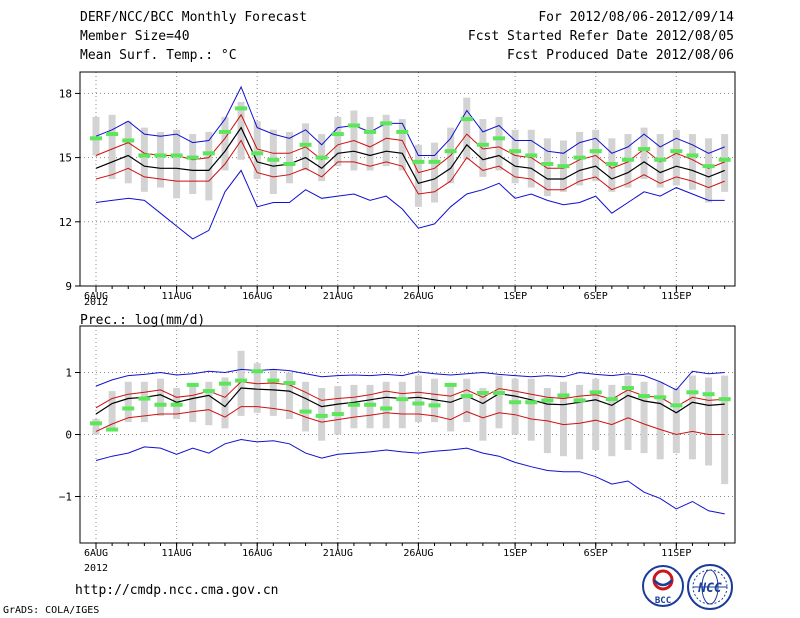 The height and width of the screenshot is (618, 800). Describe the element at coordinates (68, 286) in the screenshot. I see `temp-ytick-label: 9` at that location.